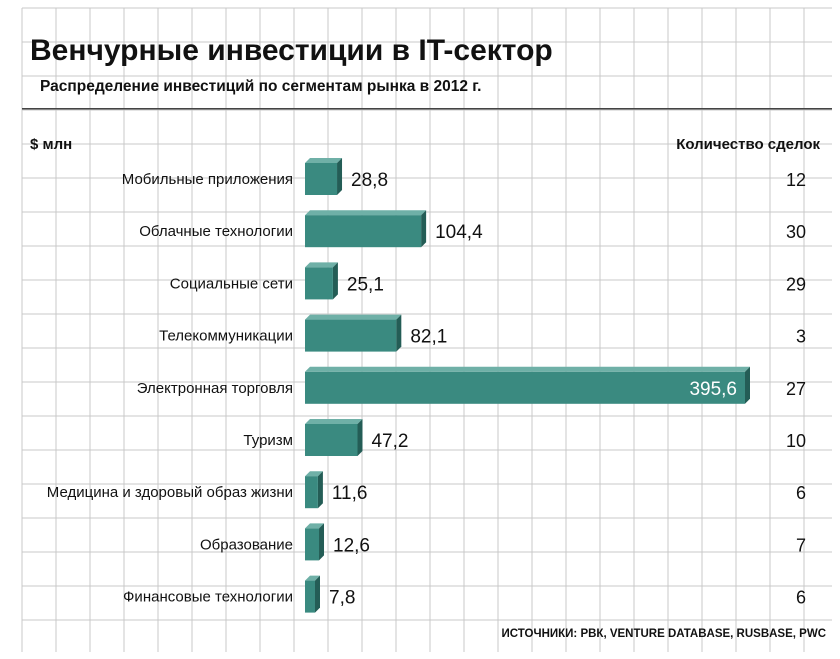 Image resolution: width=840 pixels, height=659 pixels. I want to click on deal-count-label: 7, so click(801, 545).